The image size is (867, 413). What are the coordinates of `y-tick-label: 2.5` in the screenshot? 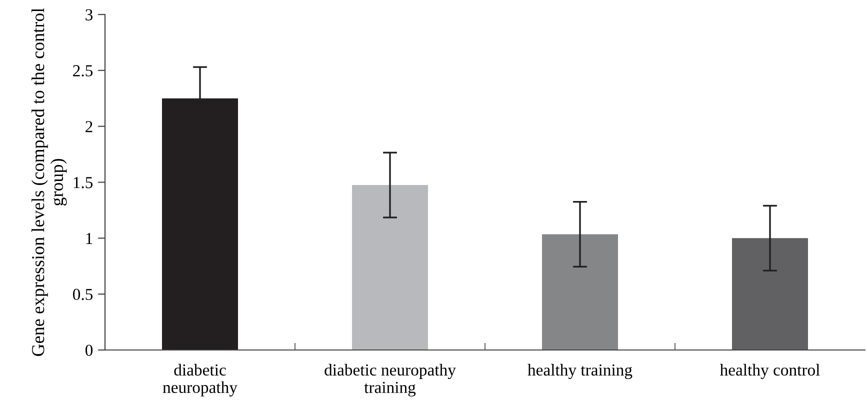 It's located at (83, 70).